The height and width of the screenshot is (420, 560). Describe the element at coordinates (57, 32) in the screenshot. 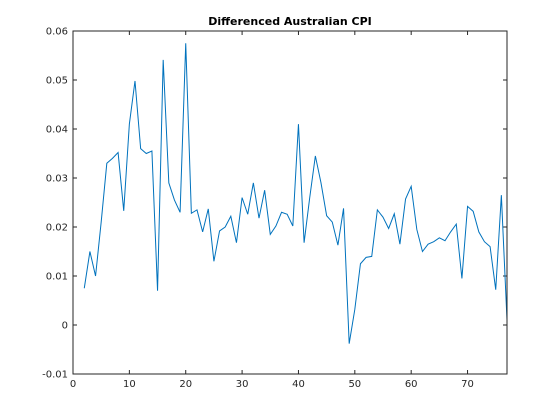

I see `y-tick-label: 0.06` at that location.